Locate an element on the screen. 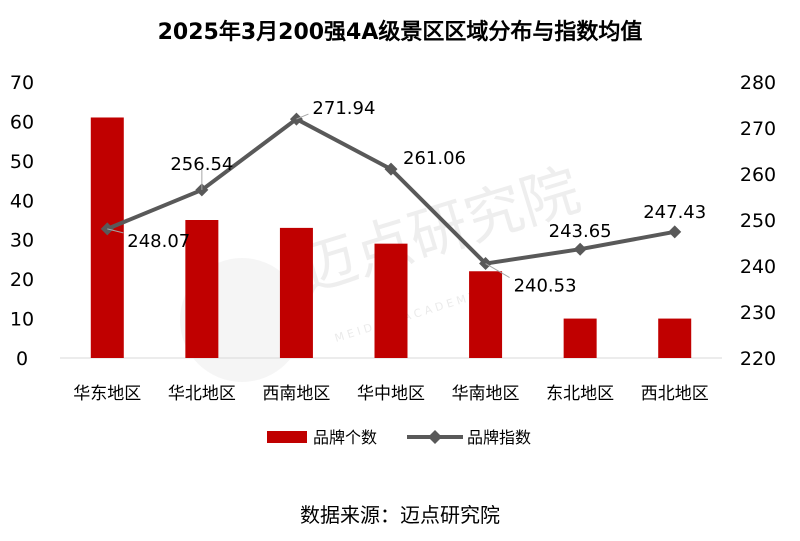 This screenshot has height=541, width=800. line-data-label: 248.07 is located at coordinates (158, 241).